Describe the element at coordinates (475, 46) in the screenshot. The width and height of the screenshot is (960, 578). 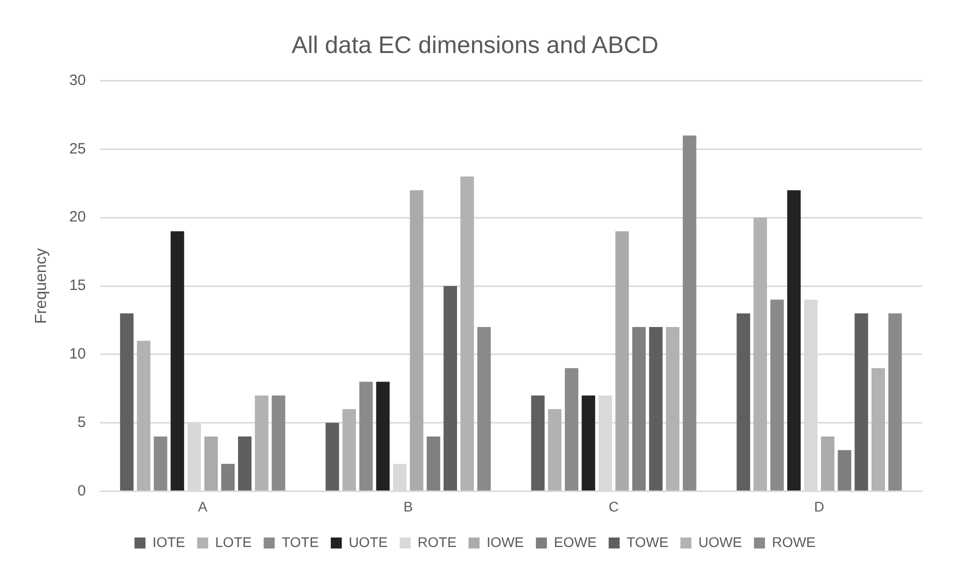
I see `chart-title: All data EC dimensions and ABCD` at that location.